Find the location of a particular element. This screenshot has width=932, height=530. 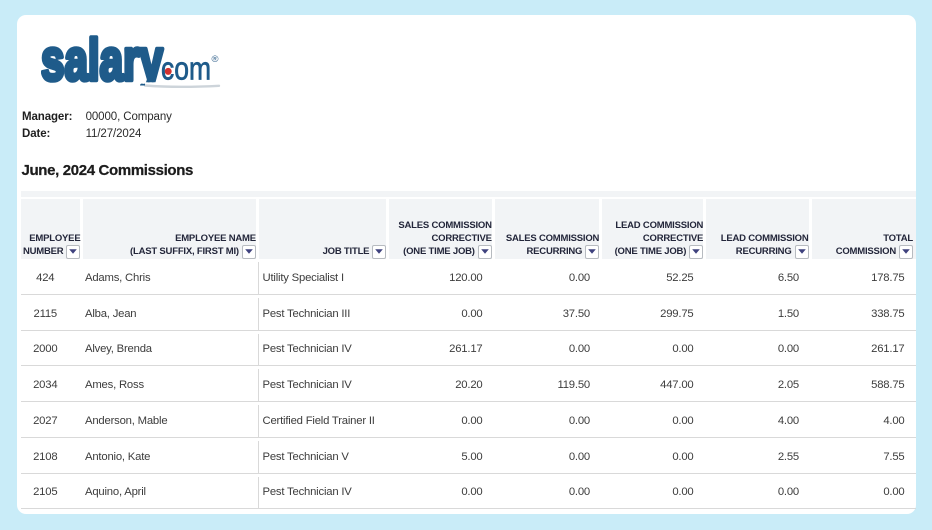

svg-text: salary is located at coordinates (102, 60).